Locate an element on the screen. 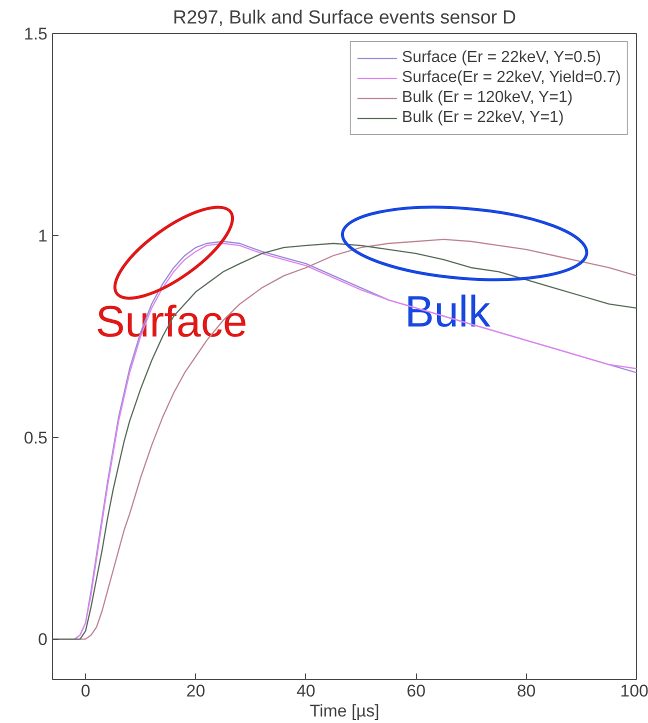 Image resolution: width=648 pixels, height=723 pixels. annotation: Bulk is located at coordinates (448, 312).